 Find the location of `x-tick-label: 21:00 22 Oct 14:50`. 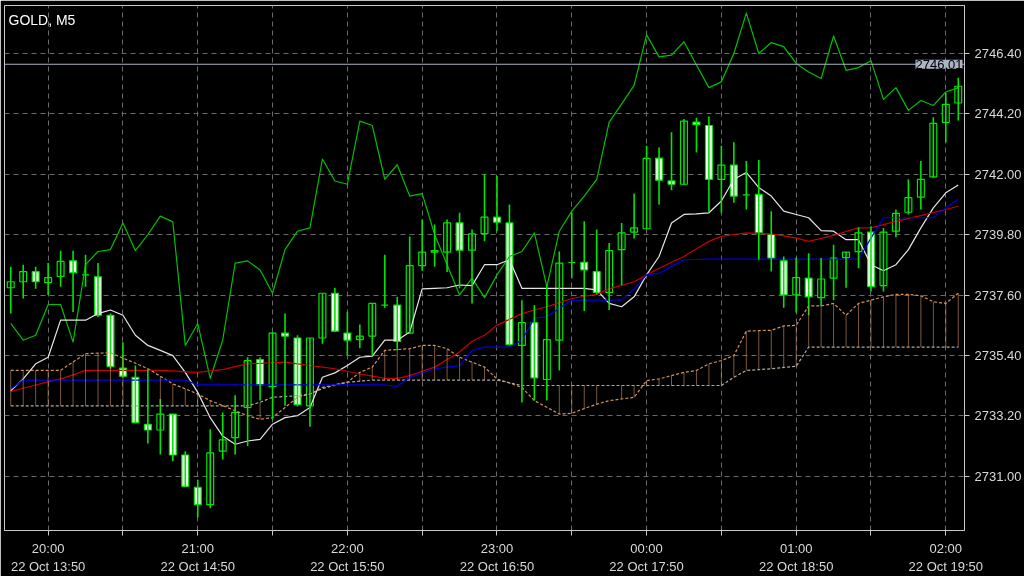

x-tick-label: 21:00 22 Oct 14:50 is located at coordinates (197, 557).